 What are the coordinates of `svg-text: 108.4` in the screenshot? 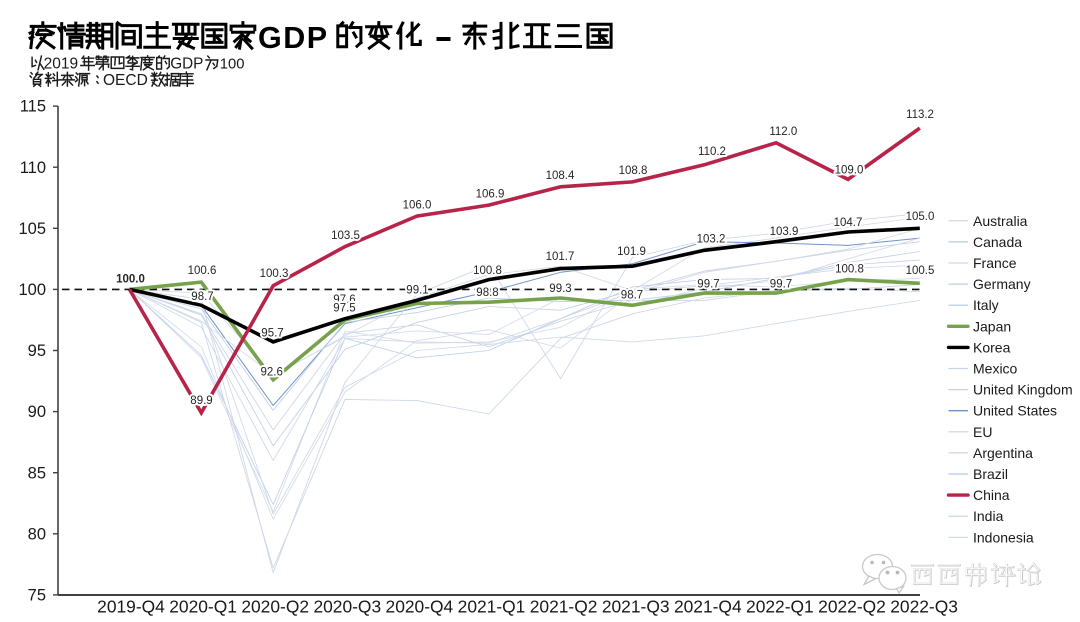 It's located at (560, 176).